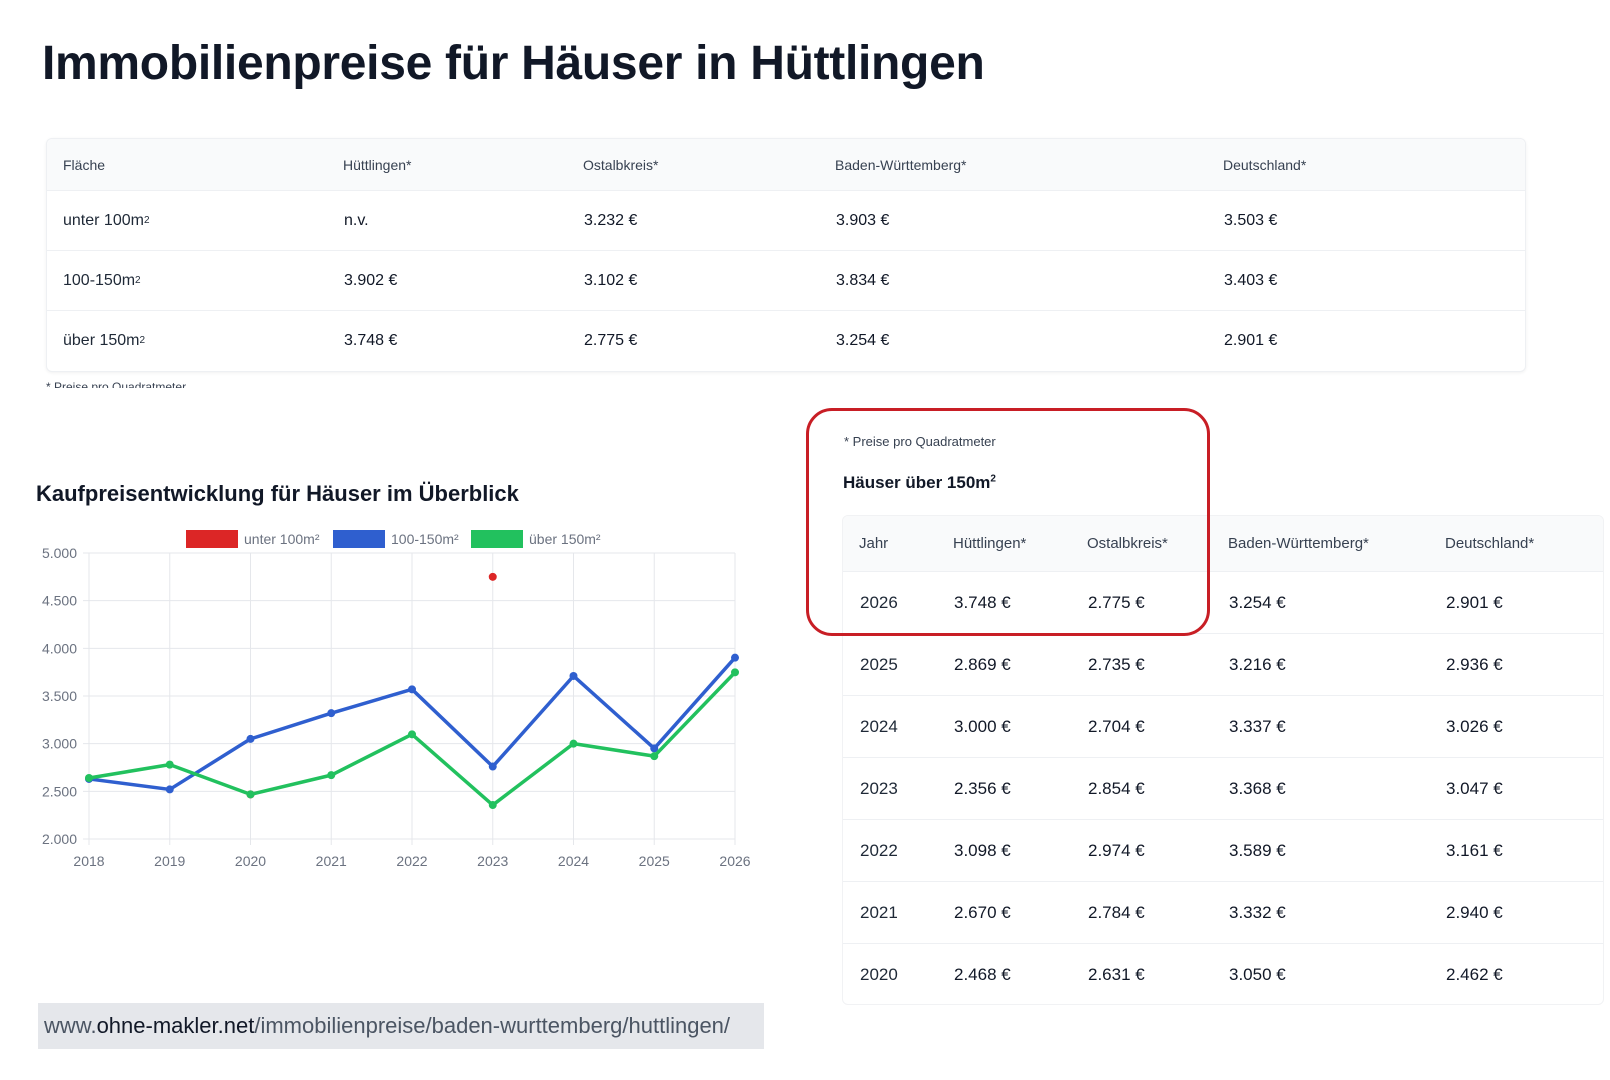  What do you see at coordinates (879, 788) in the screenshot?
I see `year-cell: 2023` at bounding box center [879, 788].